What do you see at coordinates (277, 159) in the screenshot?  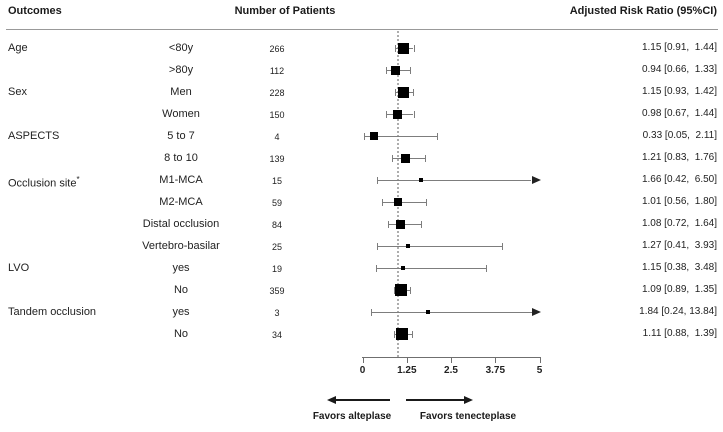 I see `patient-count: 139` at bounding box center [277, 159].